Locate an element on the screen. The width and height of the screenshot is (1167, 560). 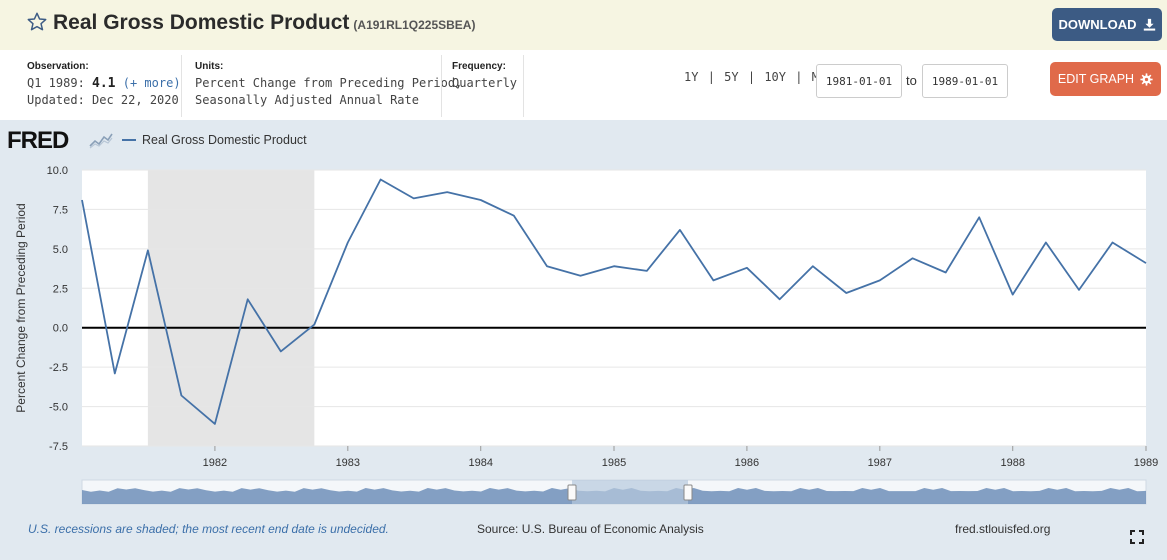
star-icon is located at coordinates (37, 22).